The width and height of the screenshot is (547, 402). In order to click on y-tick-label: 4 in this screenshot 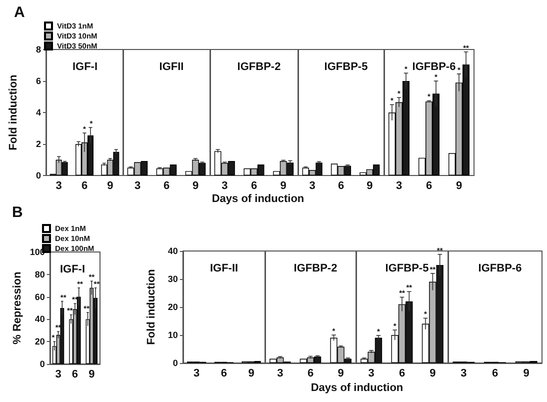, I will do `click(38, 113)`.